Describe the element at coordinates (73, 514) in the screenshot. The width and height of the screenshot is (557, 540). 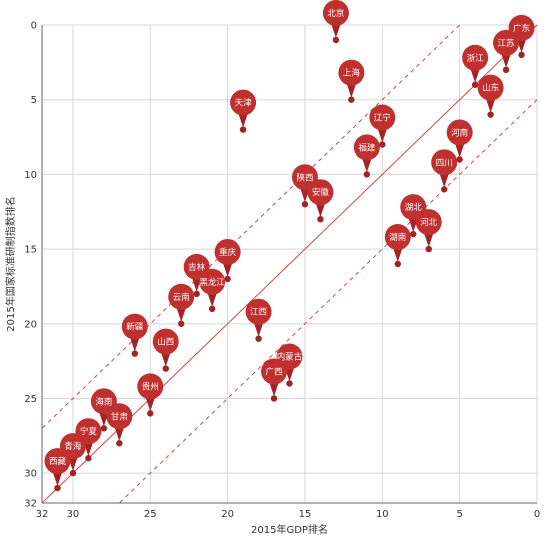
I see `x-tick-label: 30` at that location.